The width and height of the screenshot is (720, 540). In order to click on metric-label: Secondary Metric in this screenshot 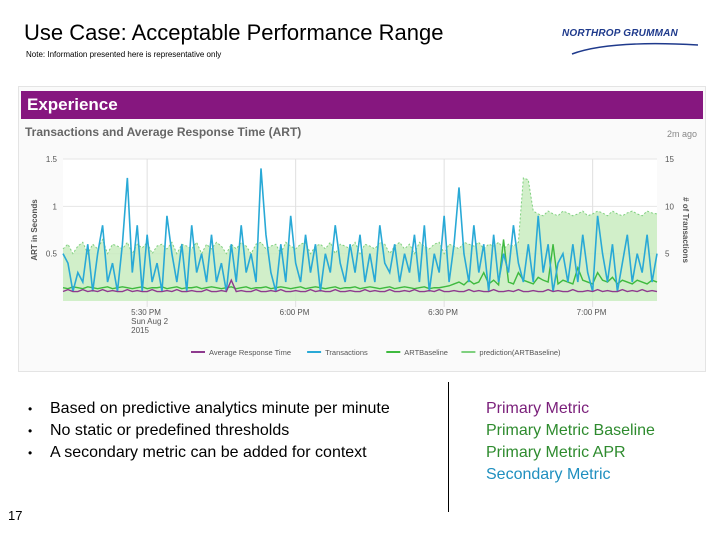, I will do `click(548, 474)`.